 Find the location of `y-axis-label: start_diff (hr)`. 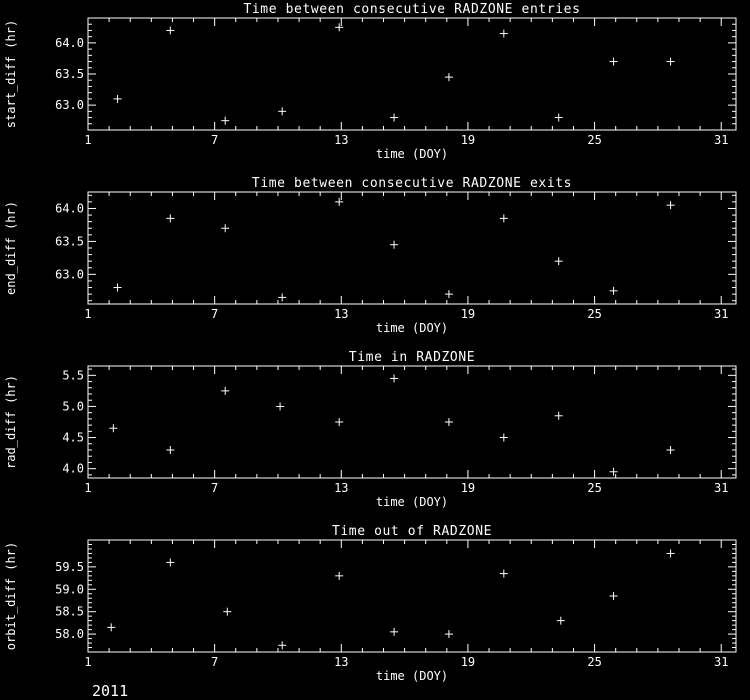

y-axis-label: start_diff (hr) is located at coordinates (11, 74).